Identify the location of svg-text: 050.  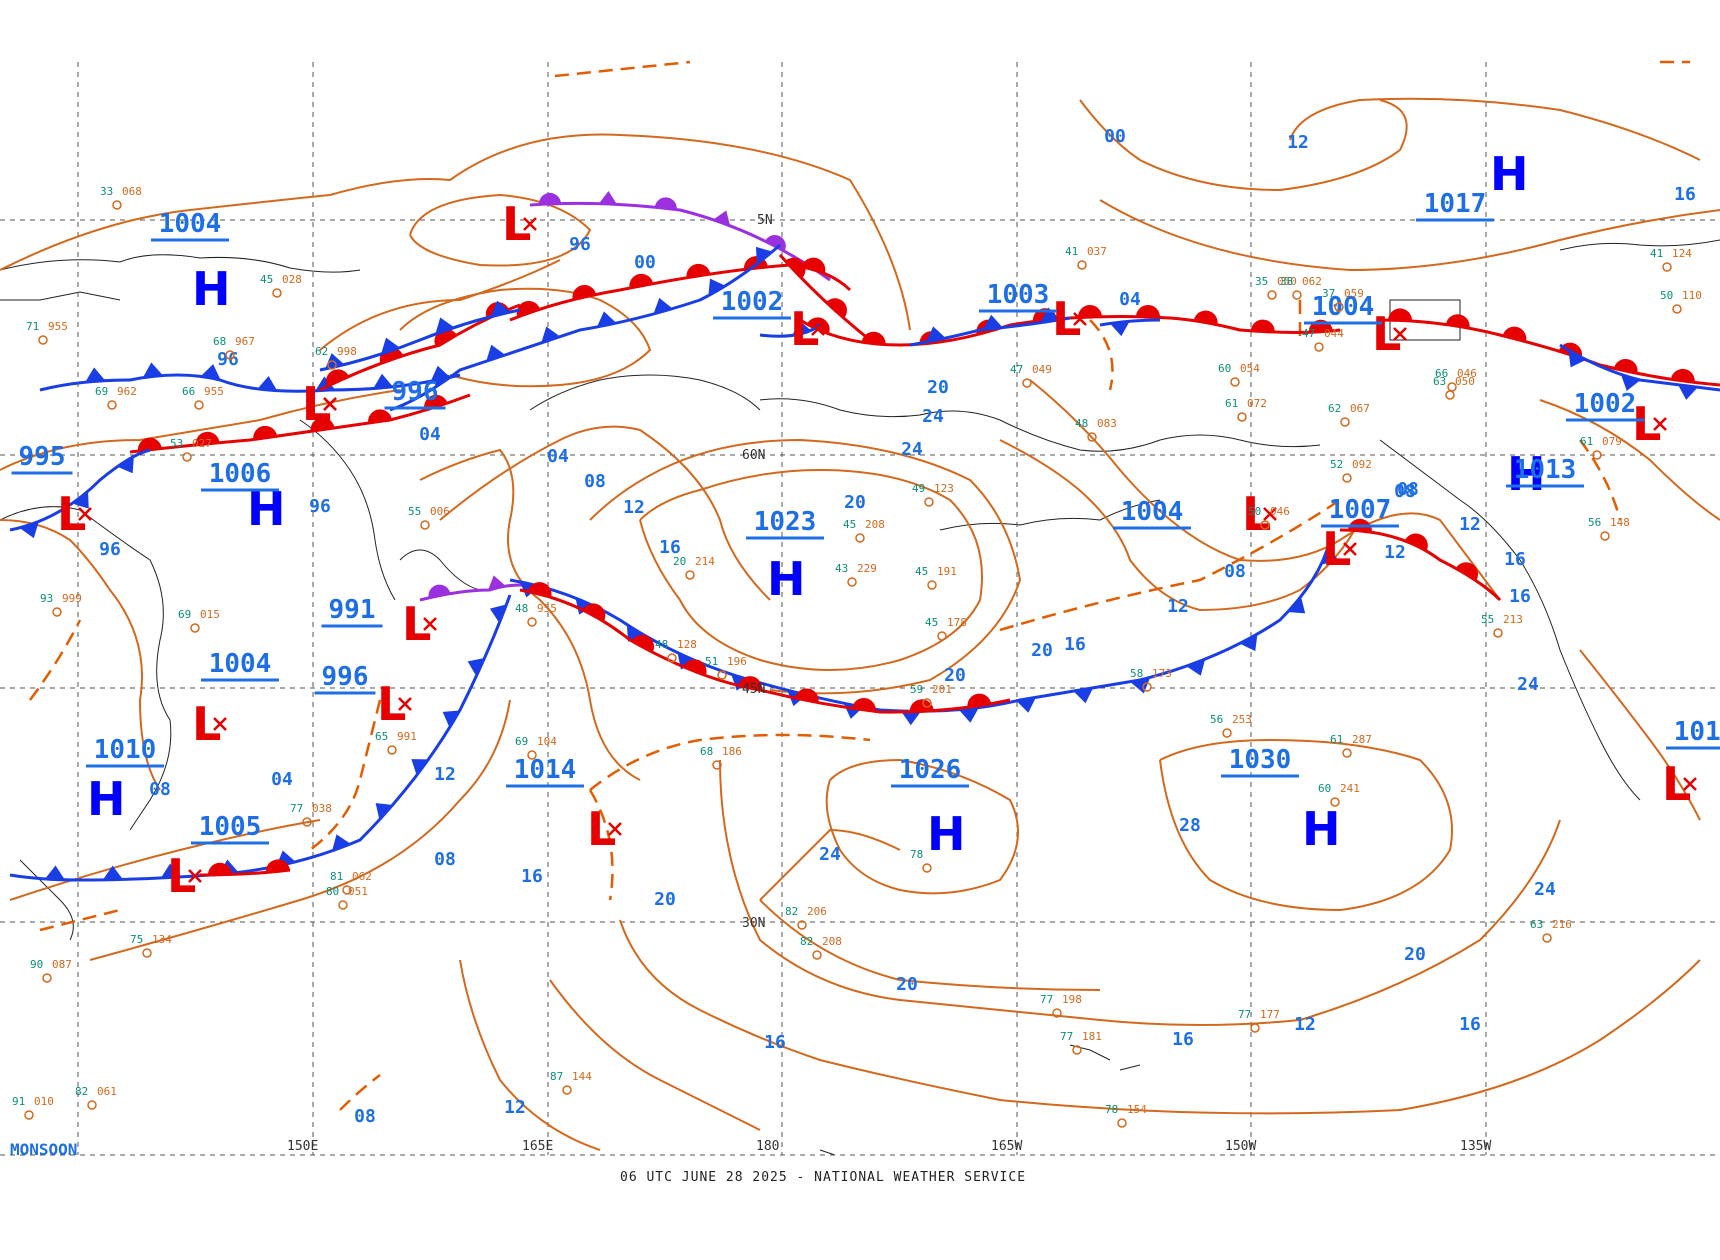
(1287, 281).